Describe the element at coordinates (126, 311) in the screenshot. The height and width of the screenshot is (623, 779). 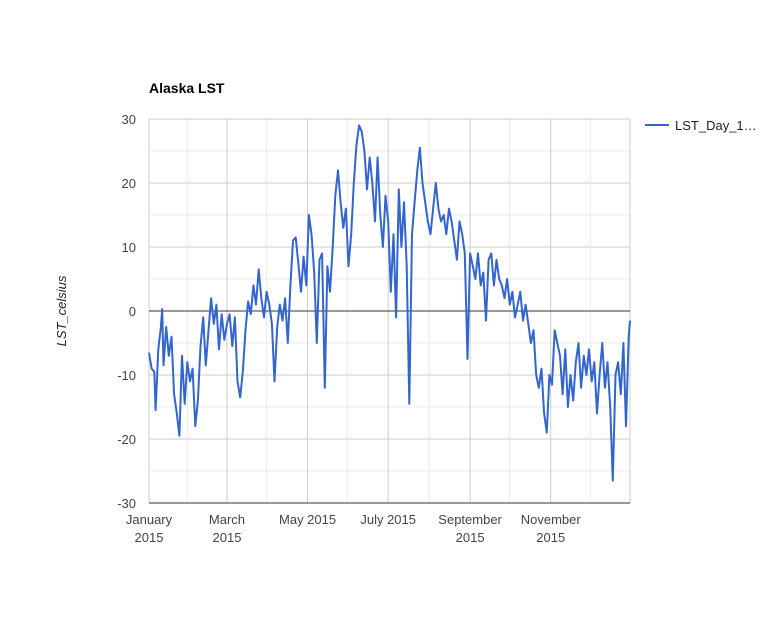
I see `y-axis-ticks: 30 20 10 0 -10 -20 -30` at that location.